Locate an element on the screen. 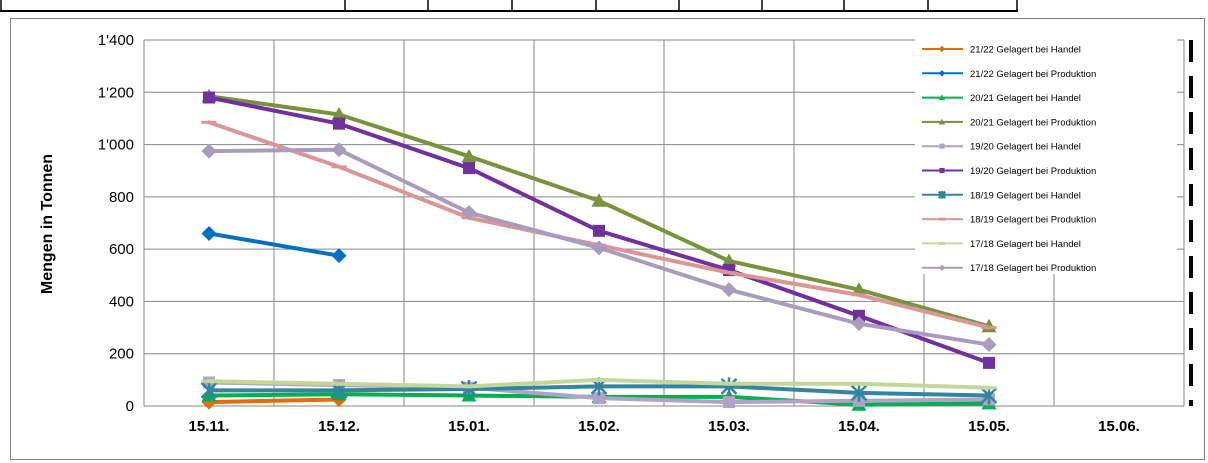 Image resolution: width=1208 pixels, height=463 pixels. x-tick-label: 15.12. is located at coordinates (339, 426).